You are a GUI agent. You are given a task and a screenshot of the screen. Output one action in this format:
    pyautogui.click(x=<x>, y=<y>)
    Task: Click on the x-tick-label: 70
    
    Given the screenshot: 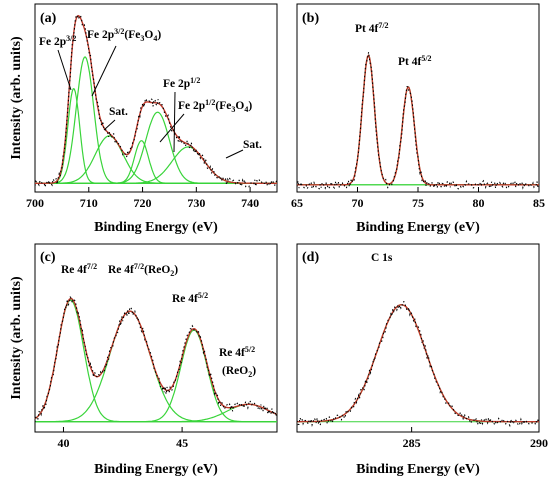 What is the action you would take?
    pyautogui.click(x=358, y=203)
    